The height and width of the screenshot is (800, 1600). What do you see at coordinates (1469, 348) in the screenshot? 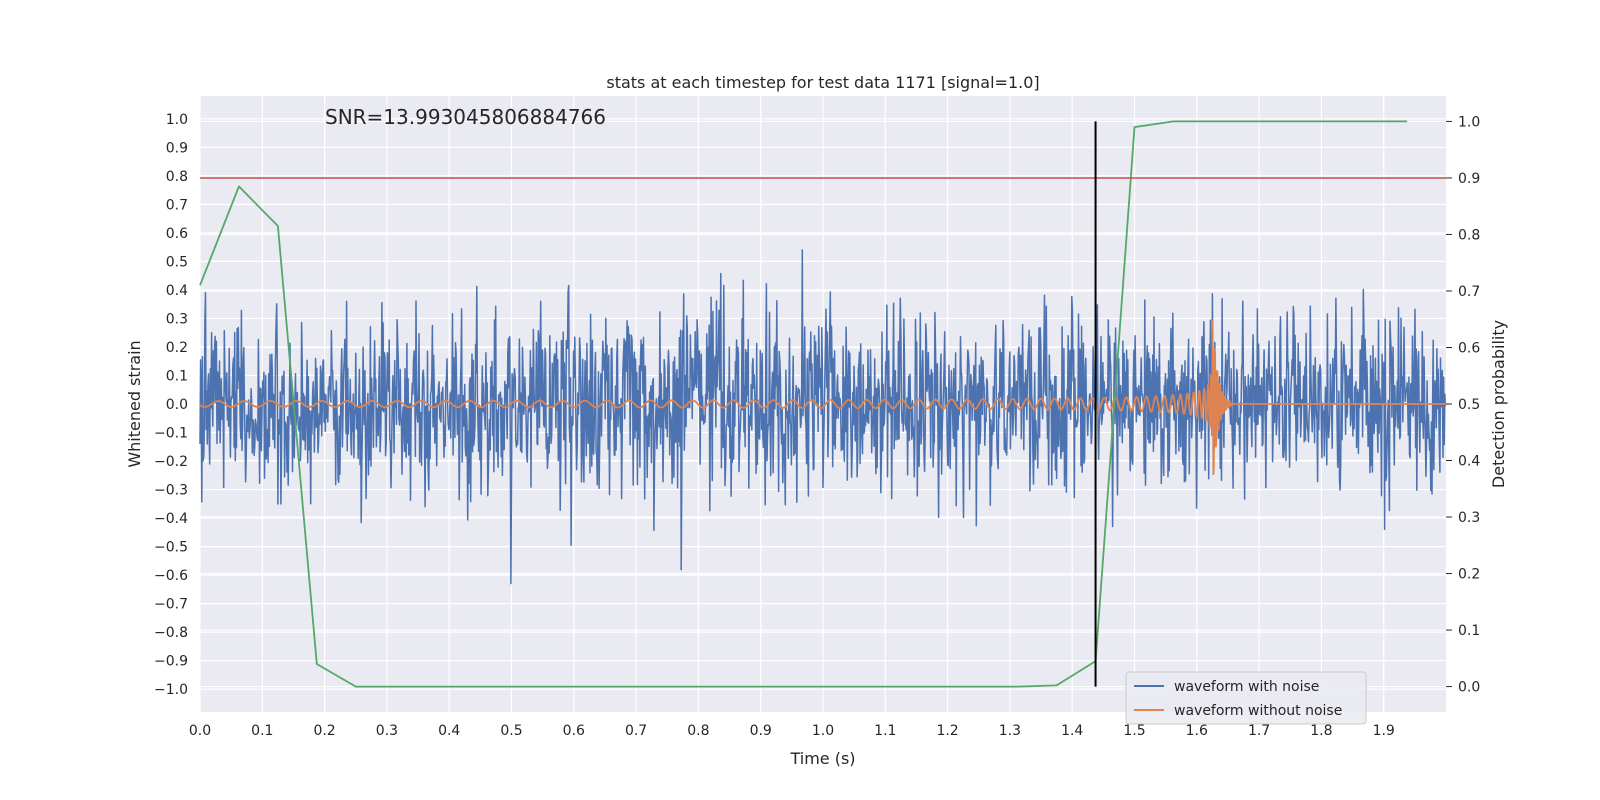
I see `y-right-tick-label: 0.6` at bounding box center [1469, 348].